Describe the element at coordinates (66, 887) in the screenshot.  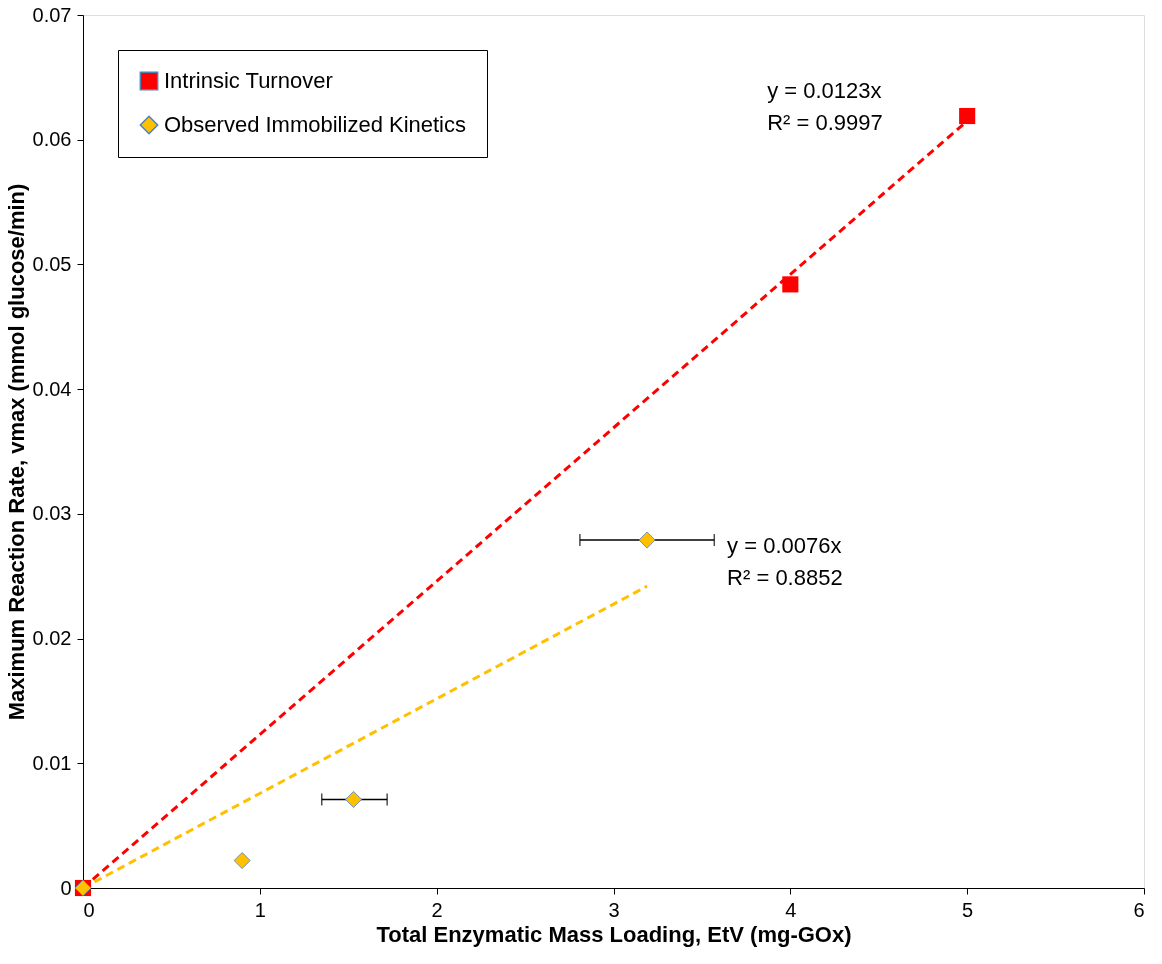
I see `y-tick-label: 0` at that location.